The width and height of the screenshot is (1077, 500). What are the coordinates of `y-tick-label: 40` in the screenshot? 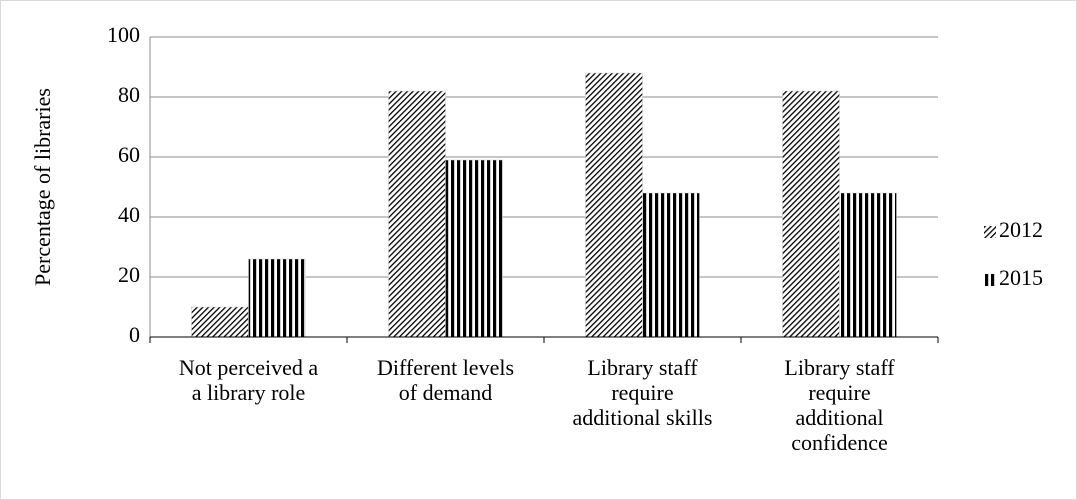 It's located at (129, 214).